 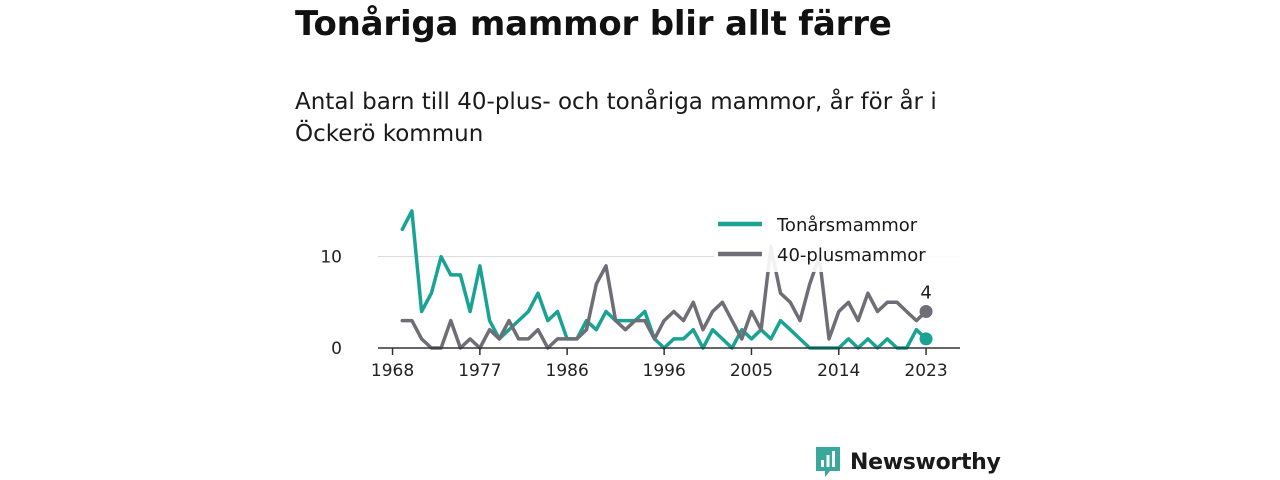 I want to click on x-tick-label: 2005, so click(x=751, y=371).